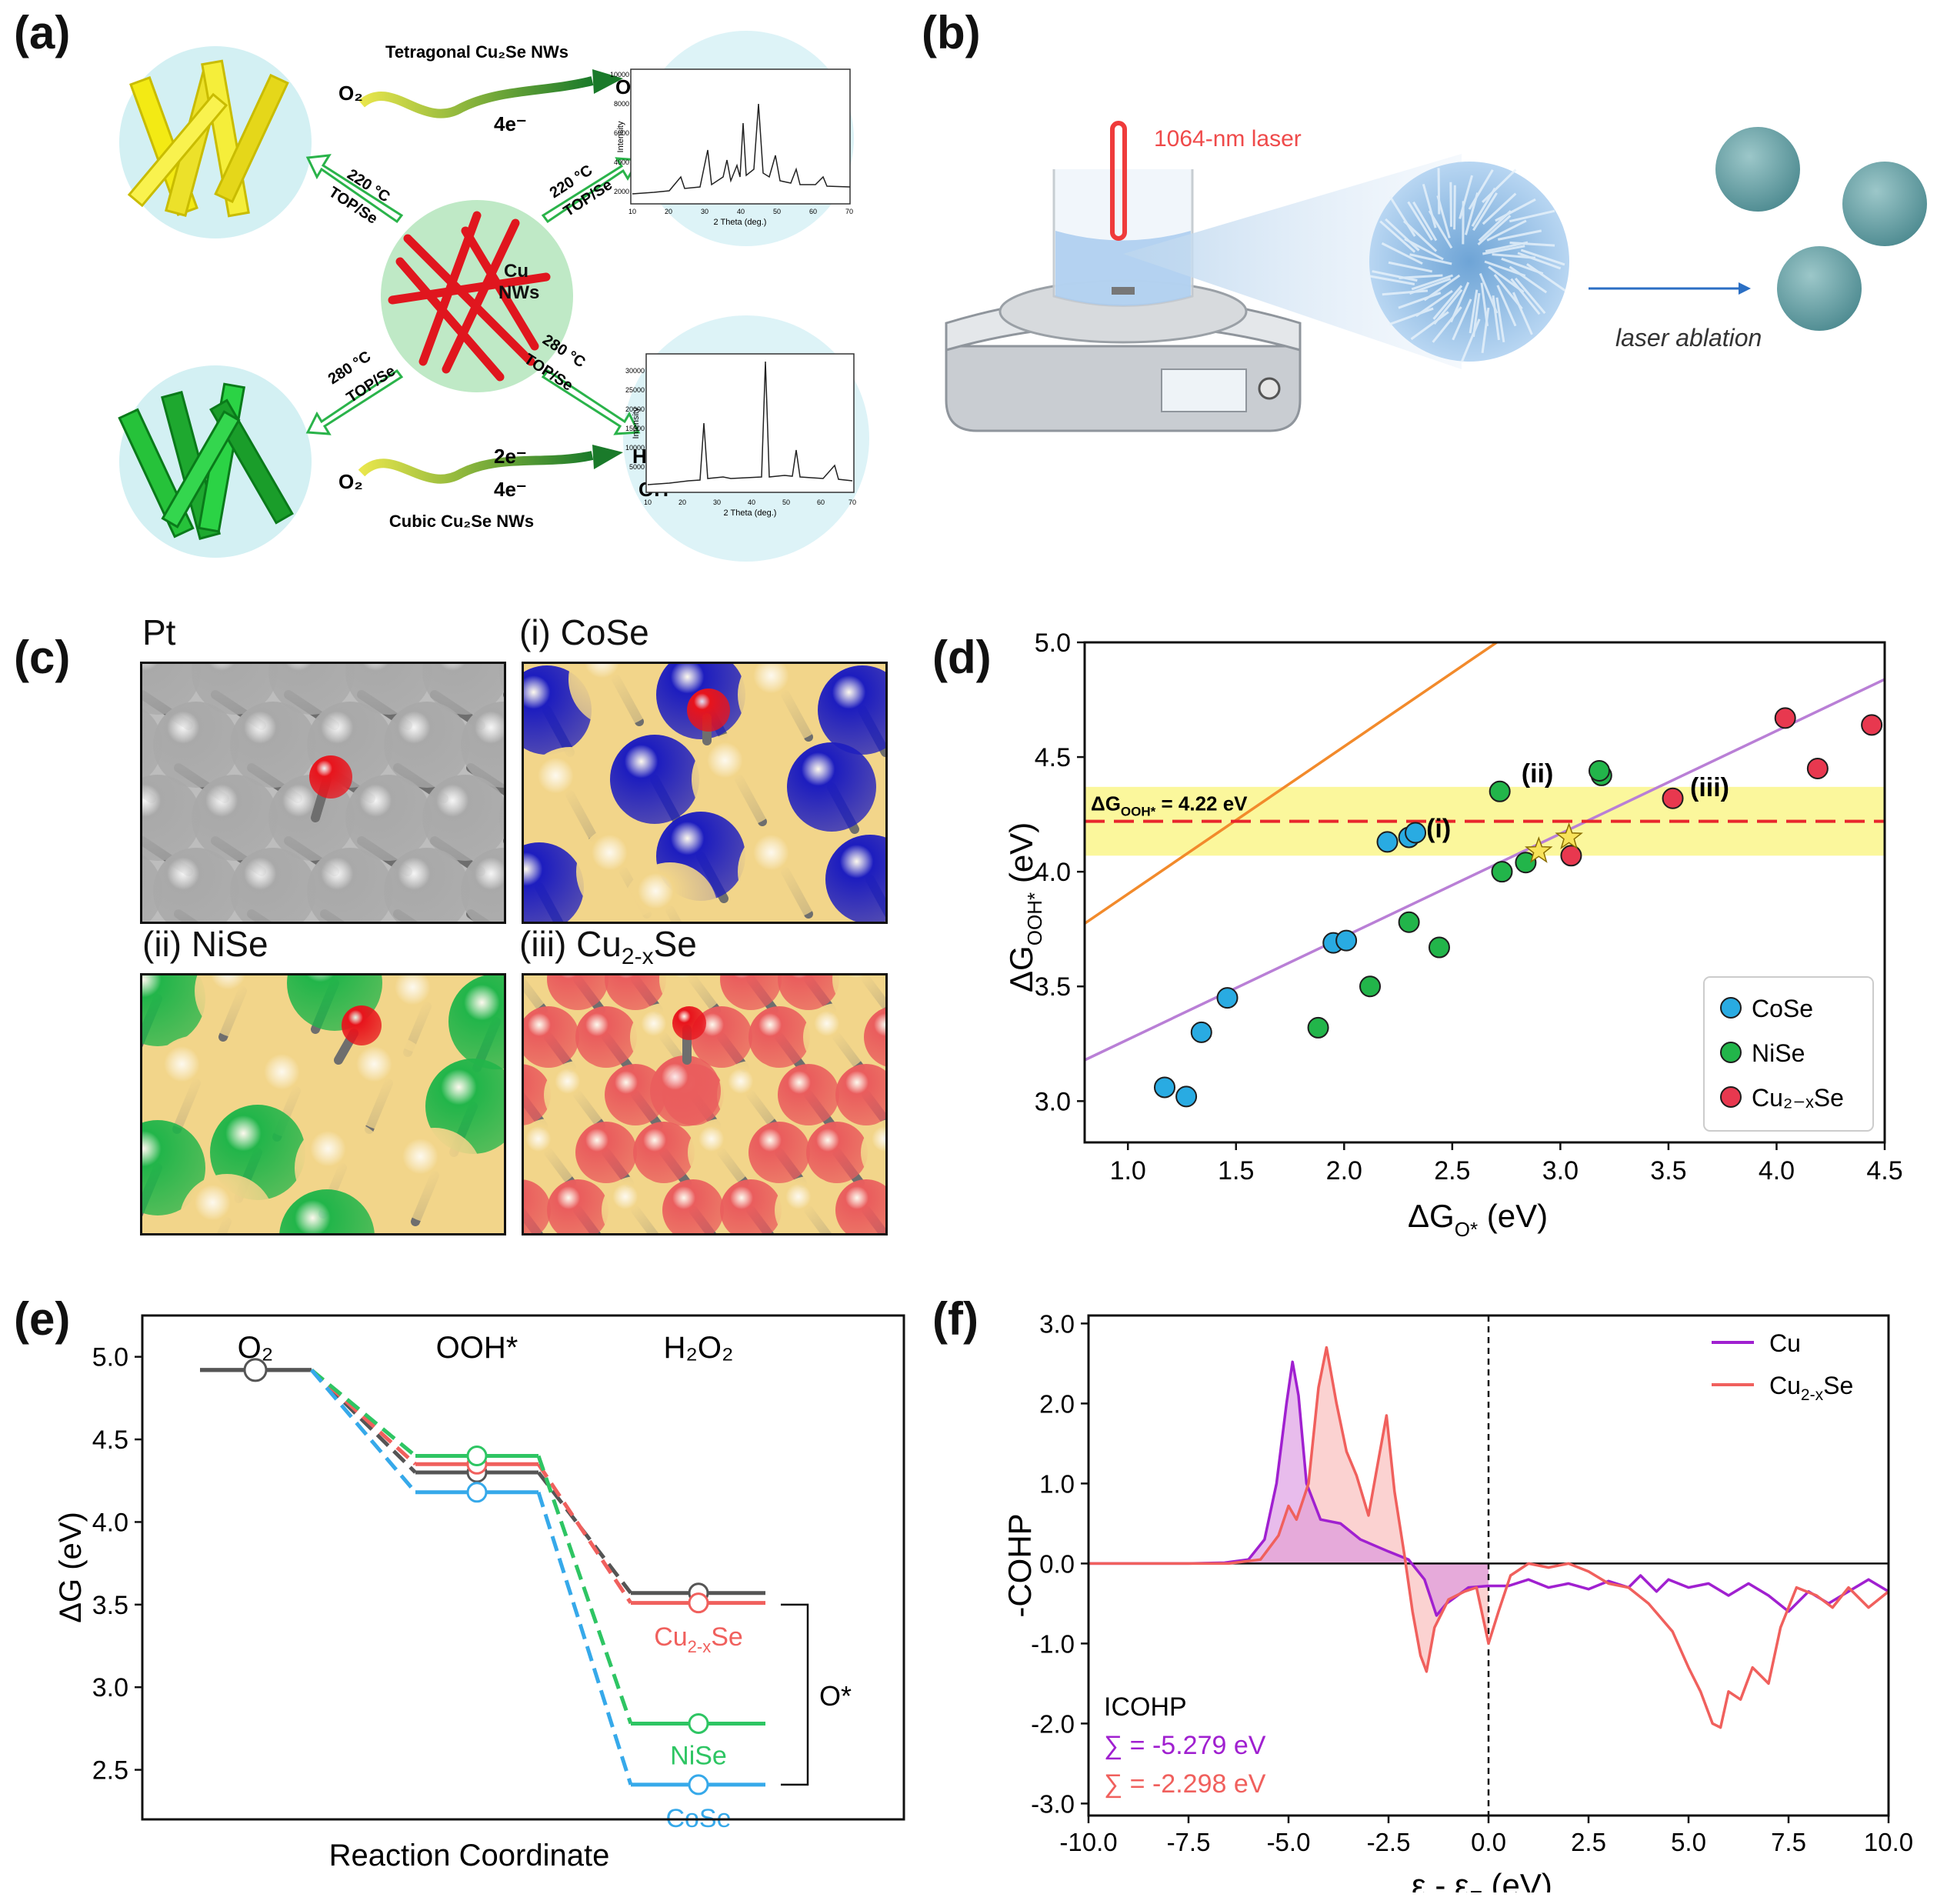 Image resolution: width=1947 pixels, height=1904 pixels. What do you see at coordinates (1389, 1842) in the screenshot?
I see `x-tick-label: -2.5` at bounding box center [1389, 1842].